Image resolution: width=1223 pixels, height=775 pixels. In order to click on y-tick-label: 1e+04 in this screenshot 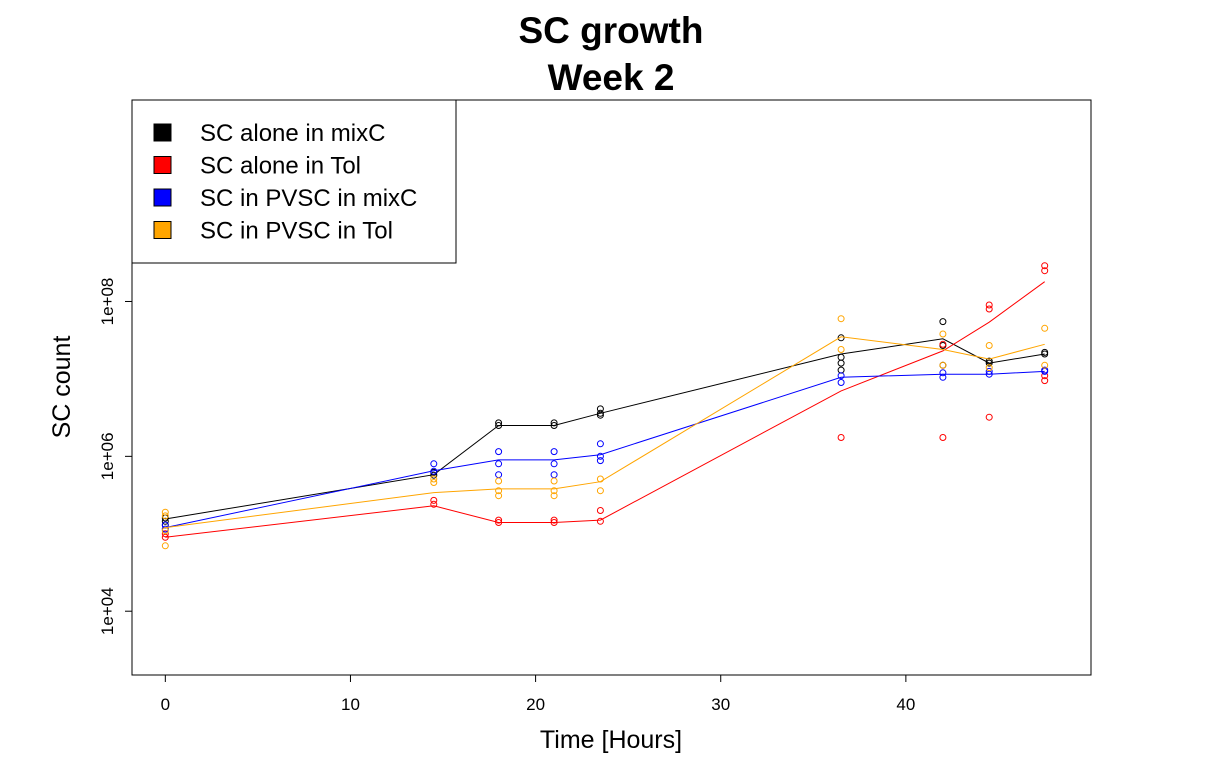, I will do `click(107, 611)`.